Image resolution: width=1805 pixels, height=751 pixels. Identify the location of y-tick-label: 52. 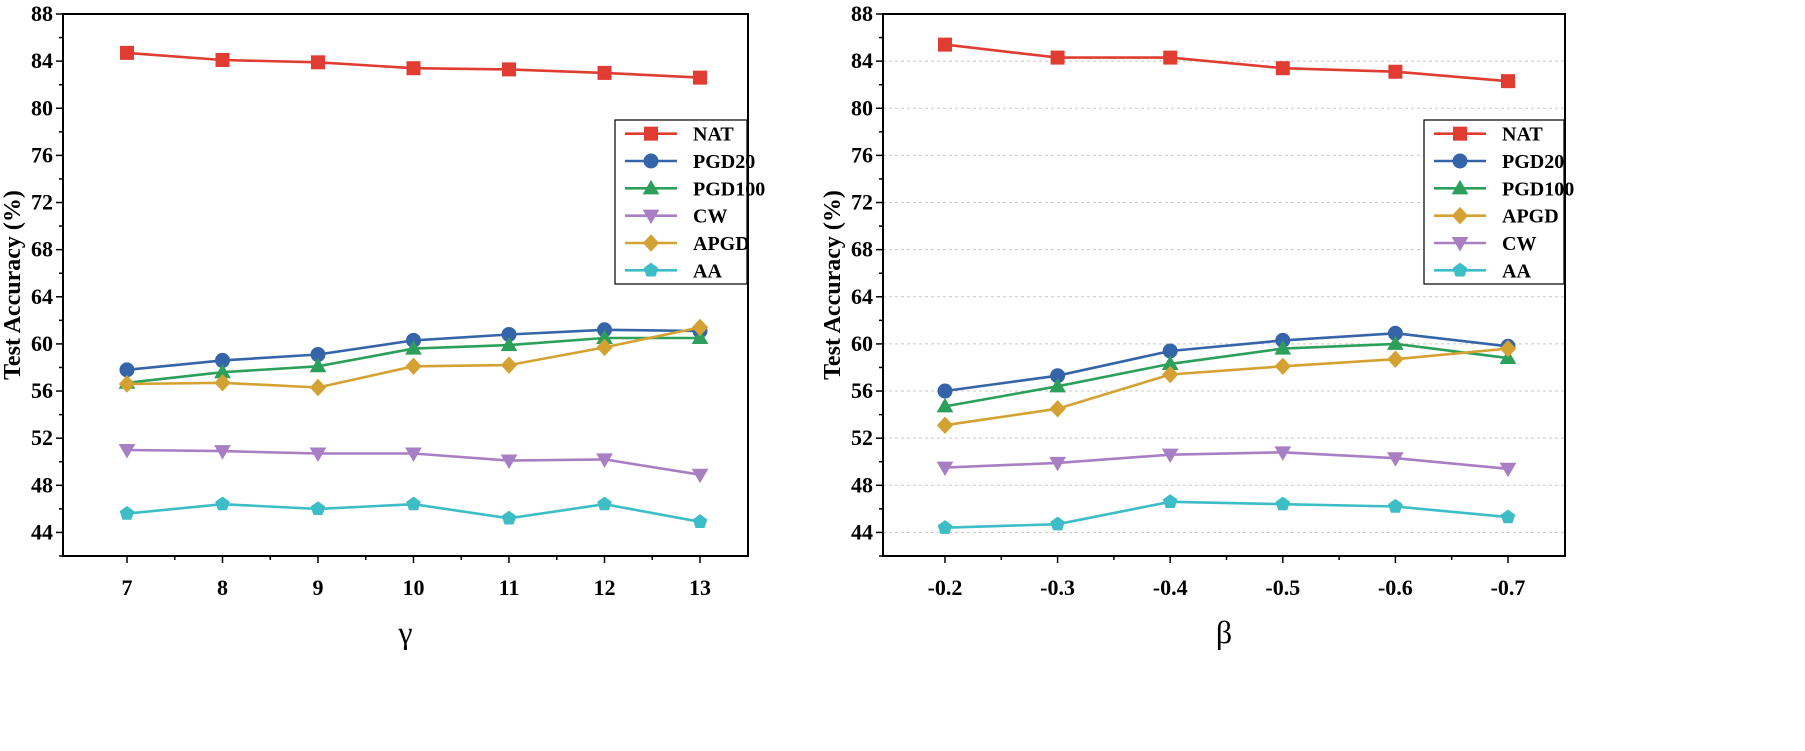
(862, 437).